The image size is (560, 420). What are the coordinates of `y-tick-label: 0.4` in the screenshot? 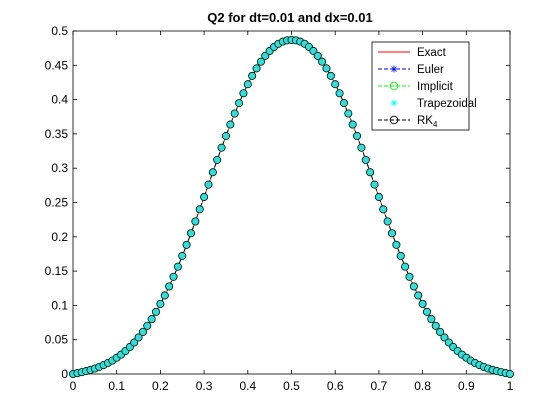 It's located at (59, 100).